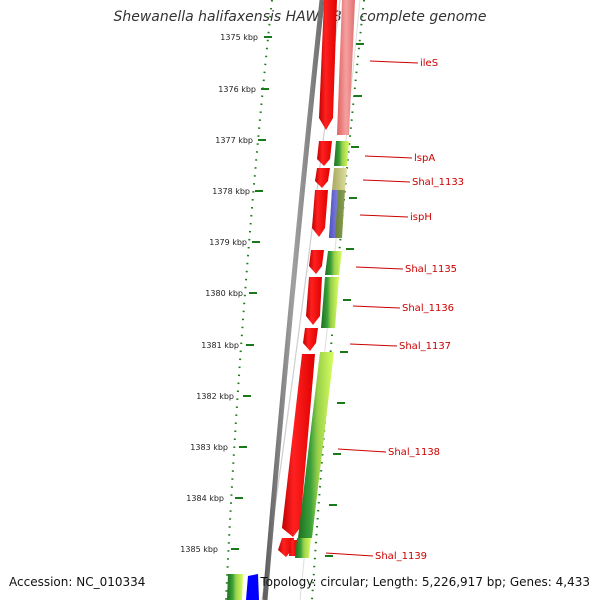  I want to click on major-ticks, so click(251, 293).